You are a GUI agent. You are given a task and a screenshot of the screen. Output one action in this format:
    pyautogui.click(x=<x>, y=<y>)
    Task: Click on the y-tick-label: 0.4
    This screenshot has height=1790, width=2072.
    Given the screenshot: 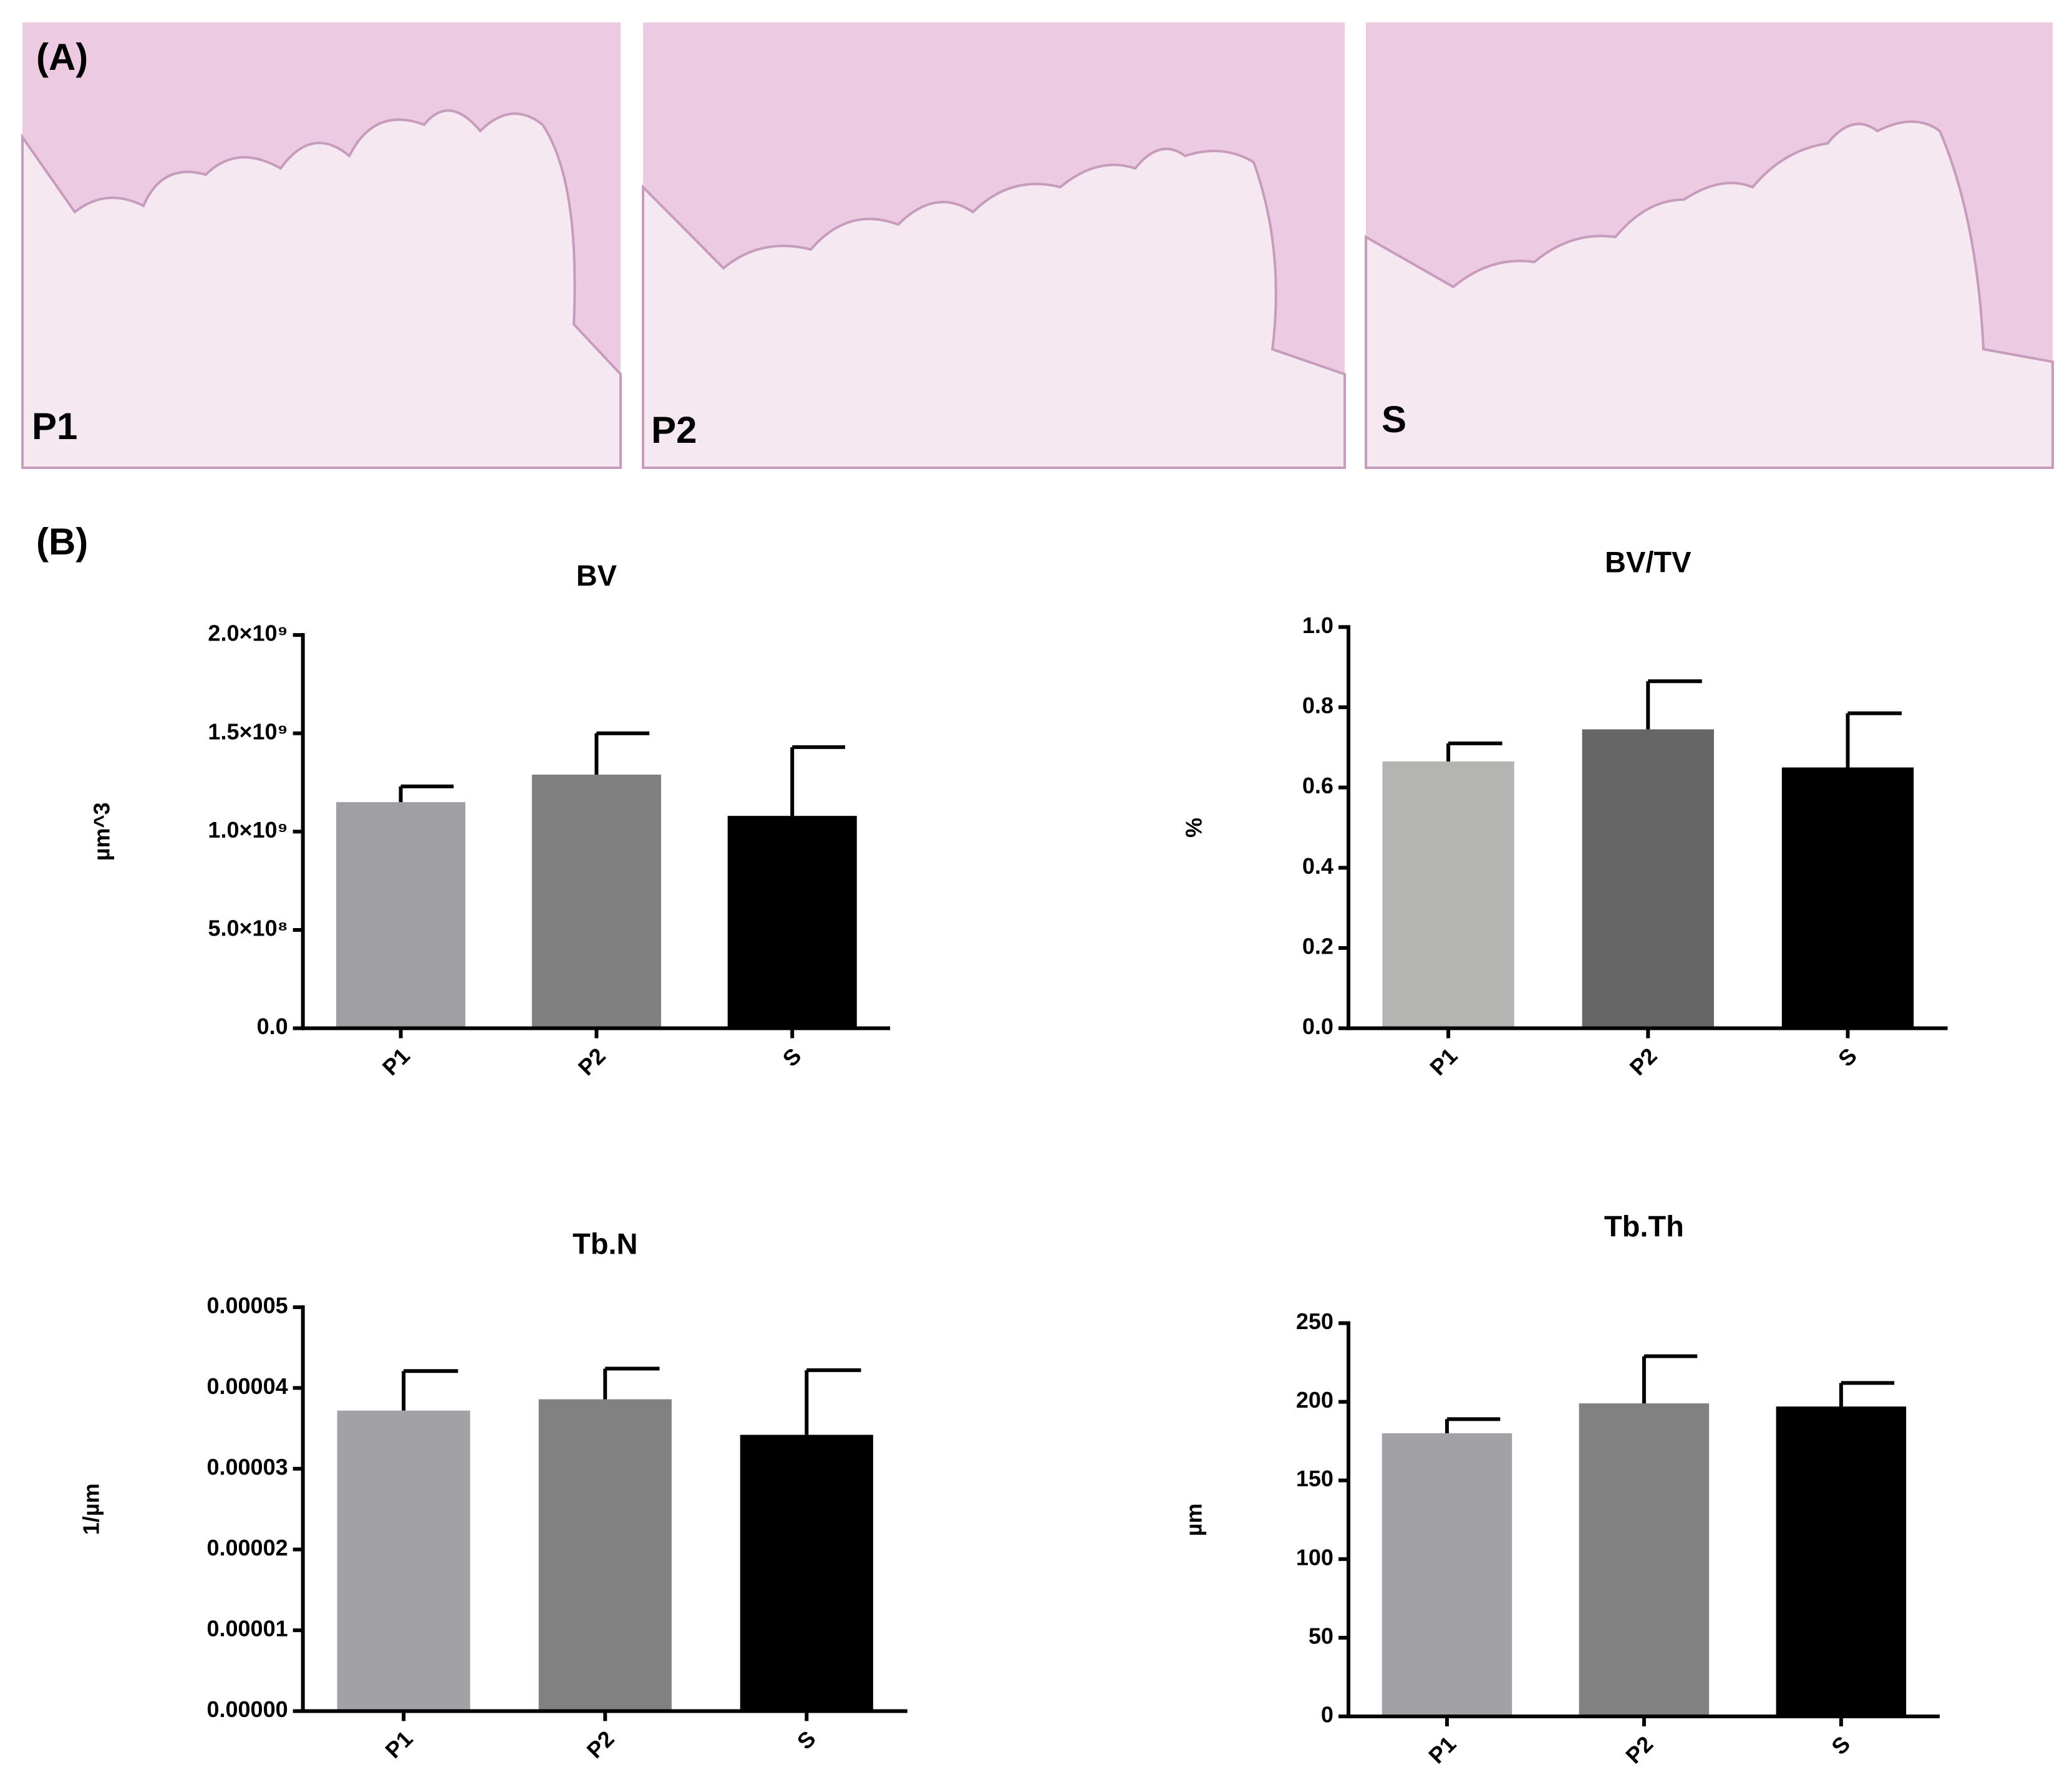 What is the action you would take?
    pyautogui.click(x=1318, y=866)
    